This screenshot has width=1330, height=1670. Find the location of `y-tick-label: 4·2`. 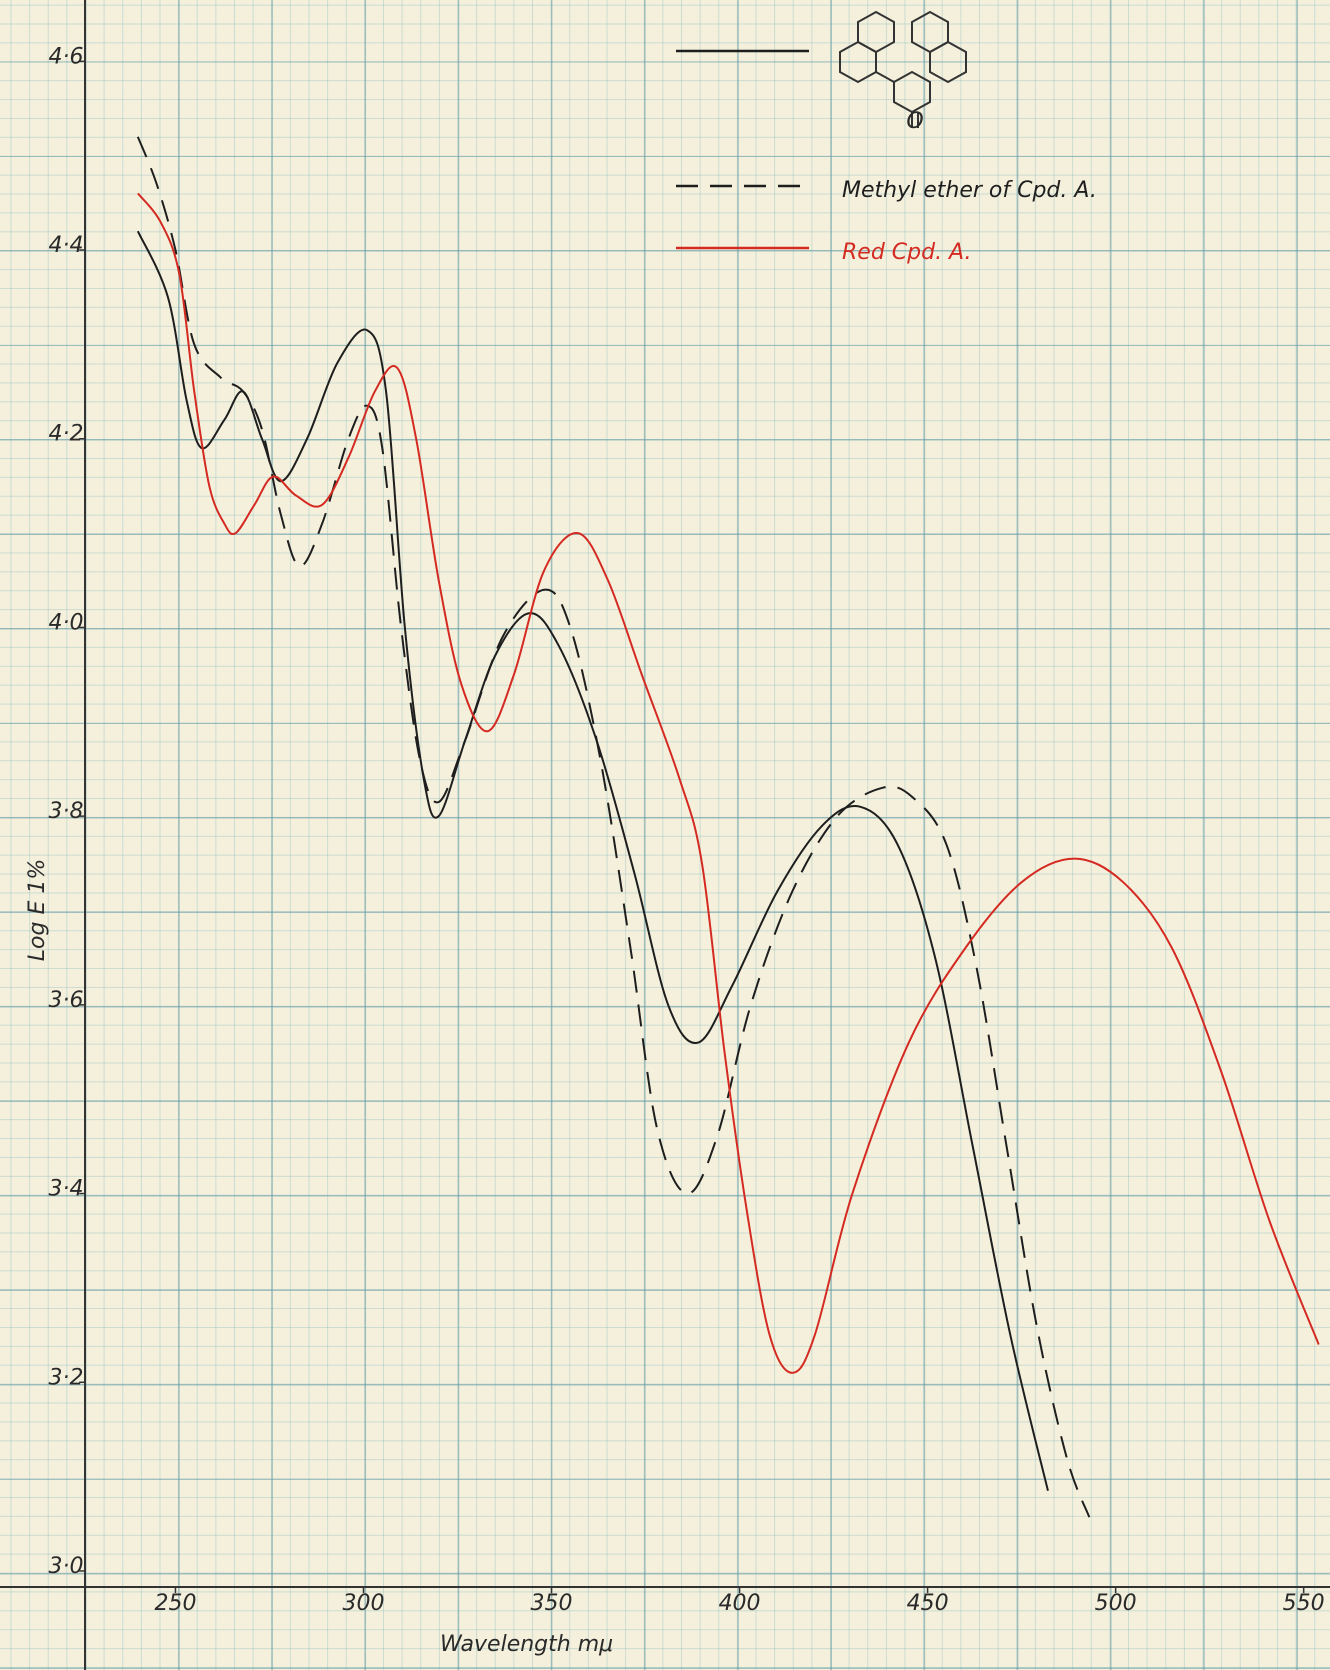

y-tick-label: 4·2 is located at coordinates (66, 434).